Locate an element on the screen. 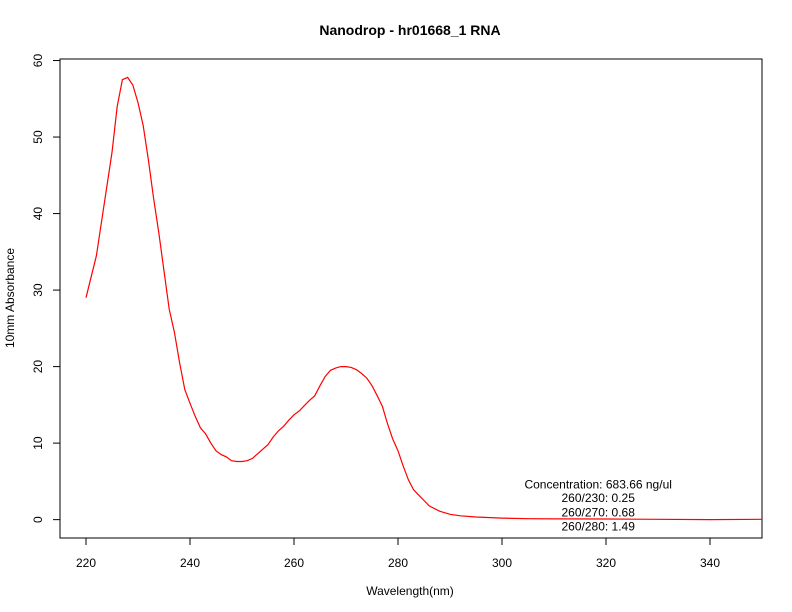 This screenshot has height=612, width=792. y-tick-label: 20 is located at coordinates (38, 367).